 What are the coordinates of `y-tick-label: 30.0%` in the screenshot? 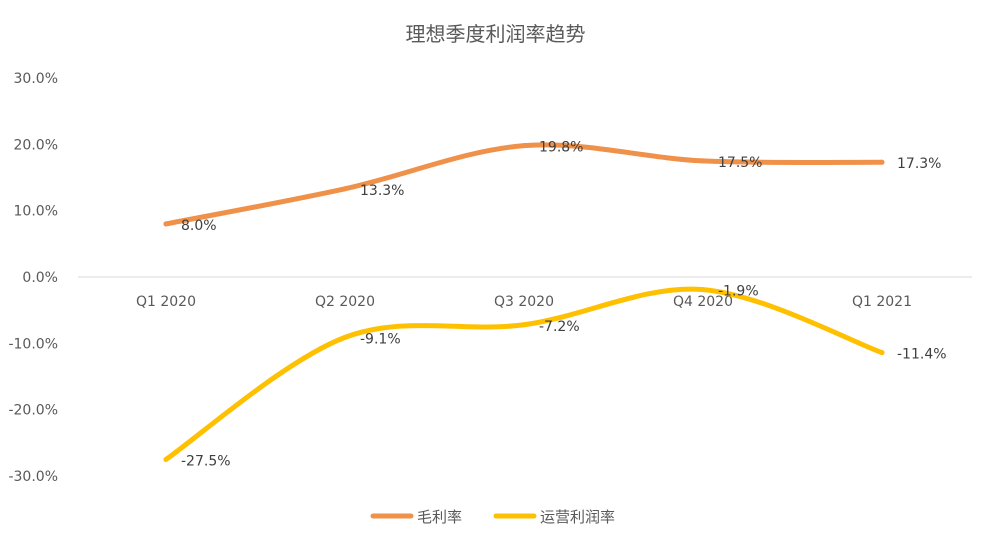 It's located at (36, 79).